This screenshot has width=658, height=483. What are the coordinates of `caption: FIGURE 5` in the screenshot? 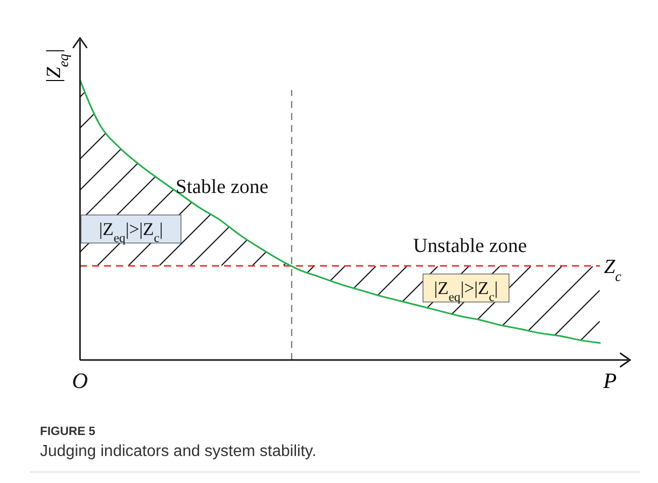 It's located at (68, 431).